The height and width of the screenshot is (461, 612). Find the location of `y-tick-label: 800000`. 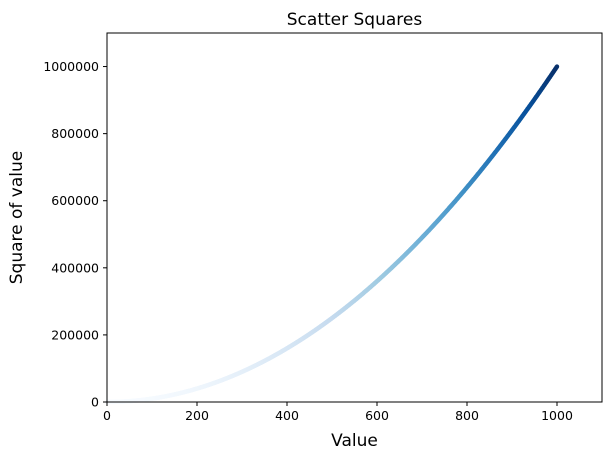

y-tick-label: 800000 is located at coordinates (75, 133).